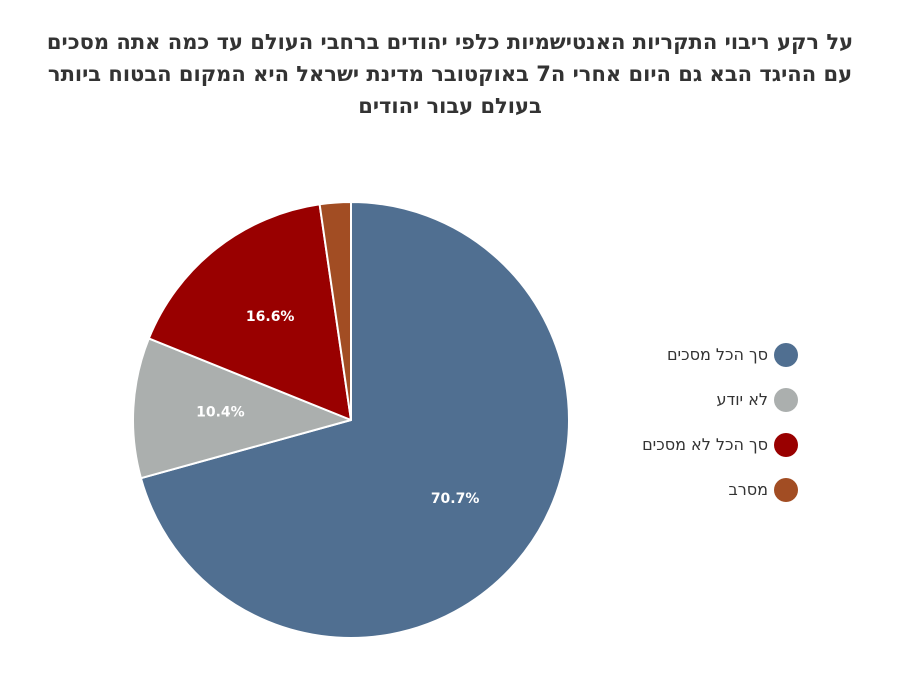 The height and width of the screenshot is (700, 900). I want to click on legend-label: סך הכל מסכים, so click(717, 354).